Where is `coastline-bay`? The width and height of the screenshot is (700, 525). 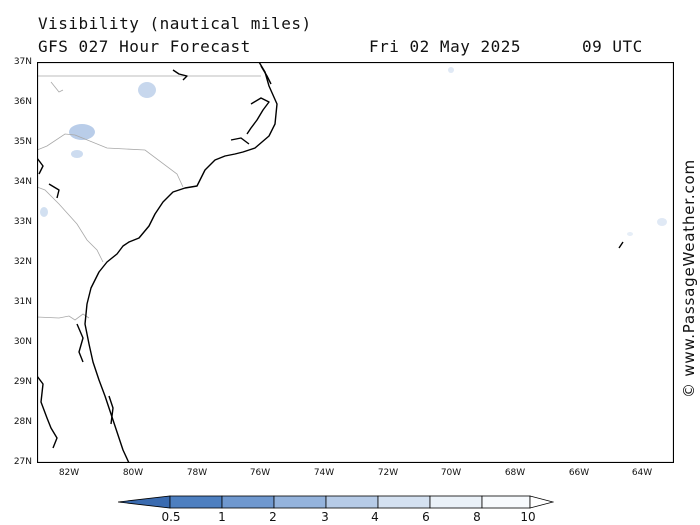
coastline-bay is located at coordinates (54, 191).